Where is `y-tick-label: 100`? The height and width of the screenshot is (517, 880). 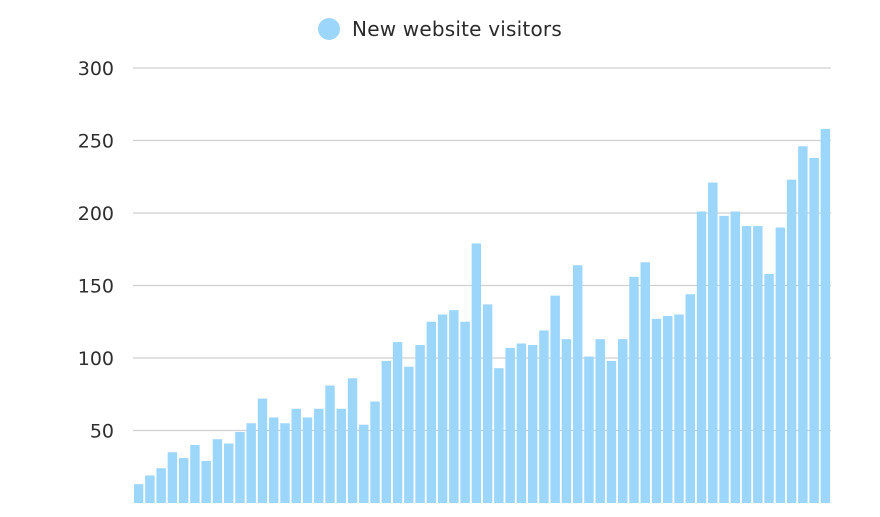 y-tick-label: 100 is located at coordinates (96, 359).